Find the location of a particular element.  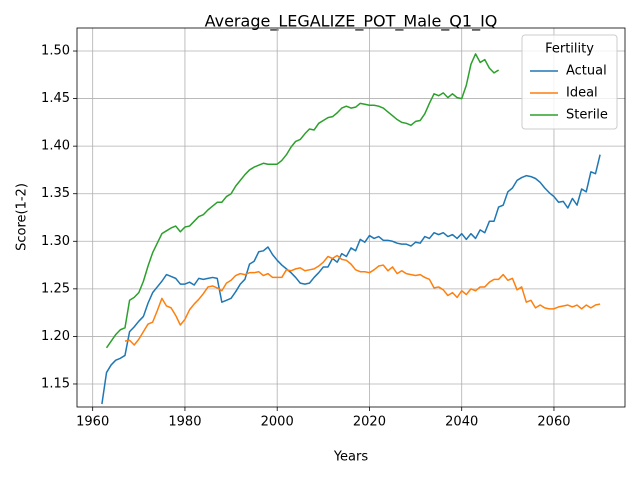

x-tick-label: 2060 is located at coordinates (553, 422).